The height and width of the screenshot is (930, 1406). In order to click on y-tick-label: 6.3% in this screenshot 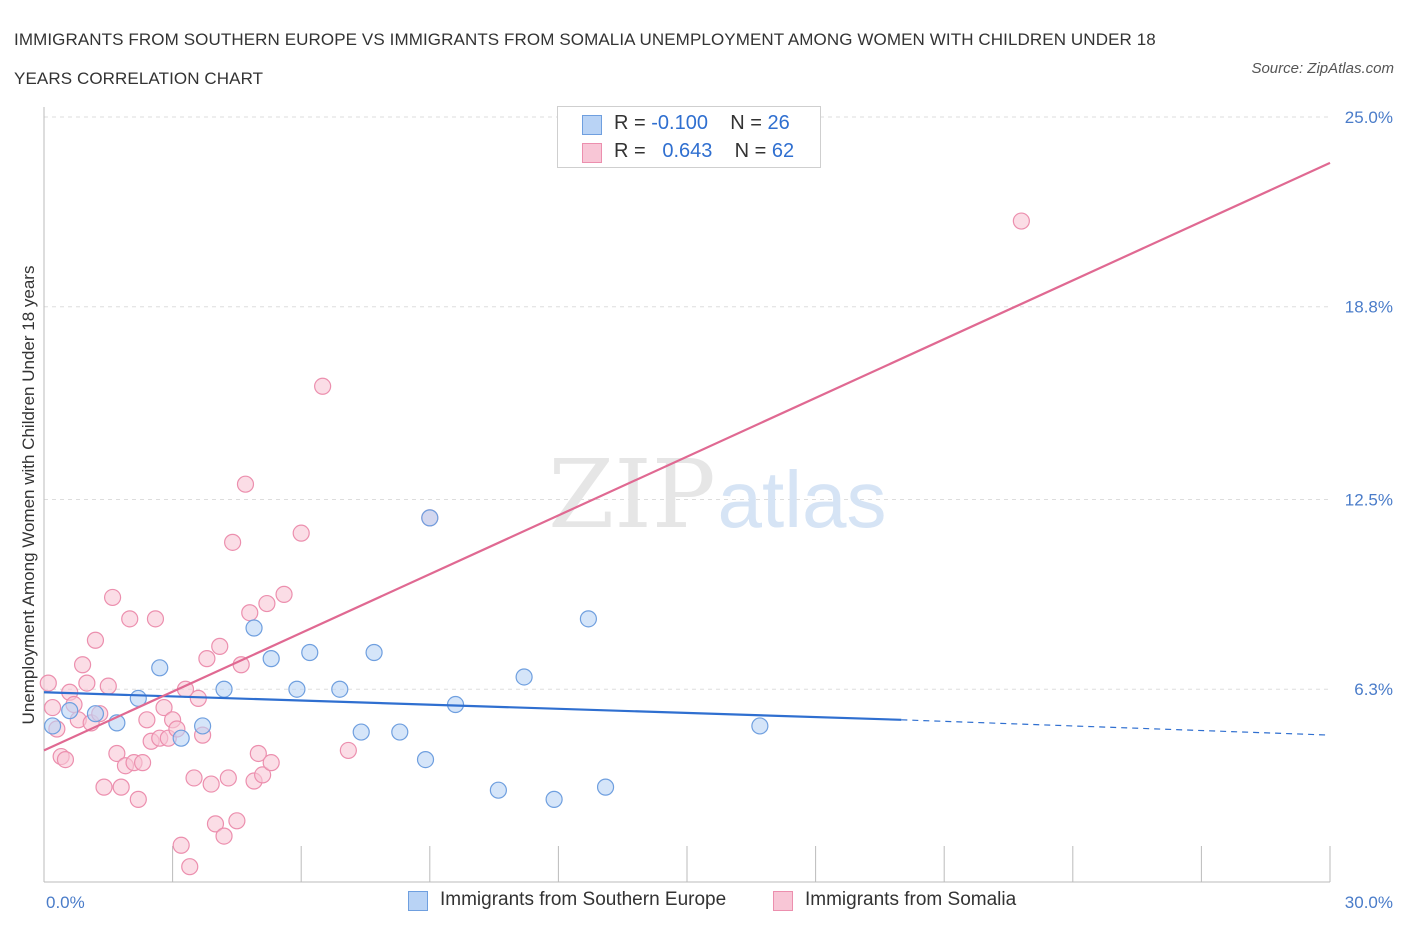, I will do `click(1373, 689)`.